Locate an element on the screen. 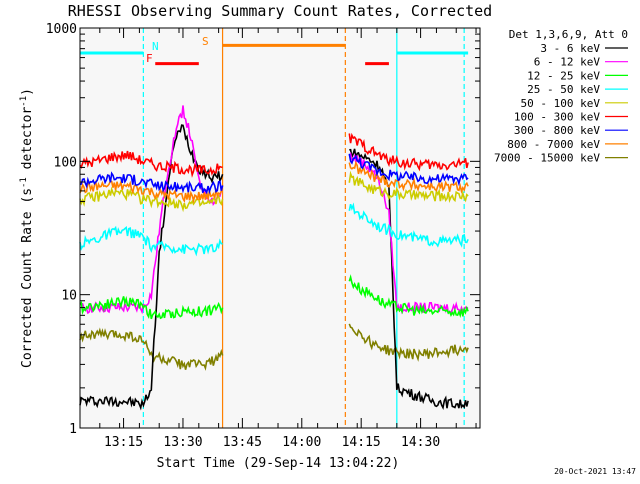 This screenshot has height=484, width=640. x-tick-label-2: 13:45 is located at coordinates (242, 442).